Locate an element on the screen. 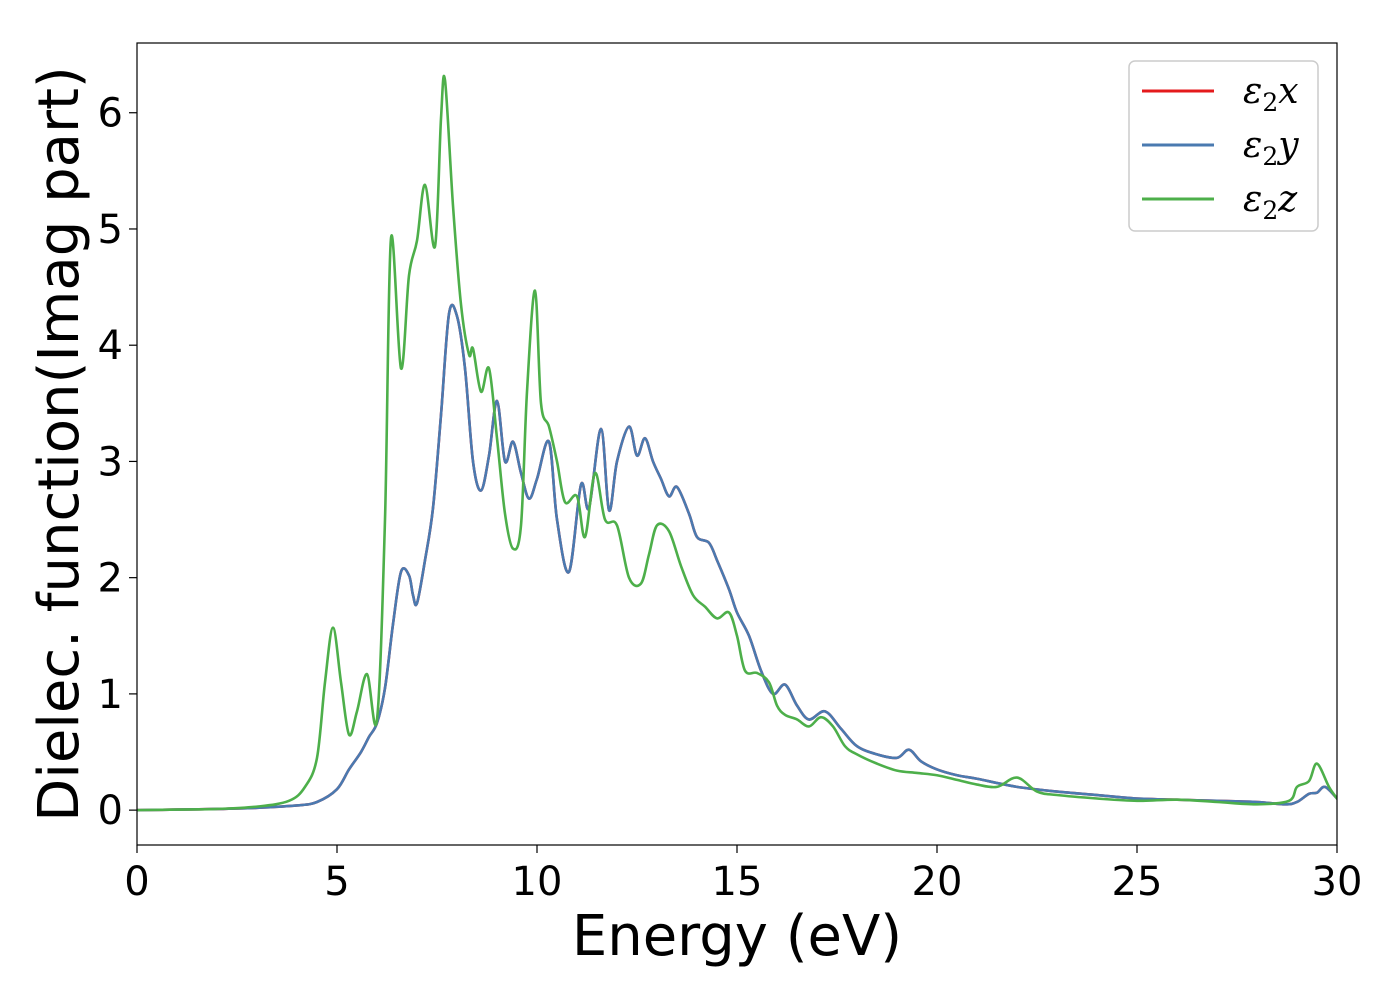 Image resolution: width=1400 pixels, height=1000 pixels. y-tick-label: 6 is located at coordinates (110, 114).